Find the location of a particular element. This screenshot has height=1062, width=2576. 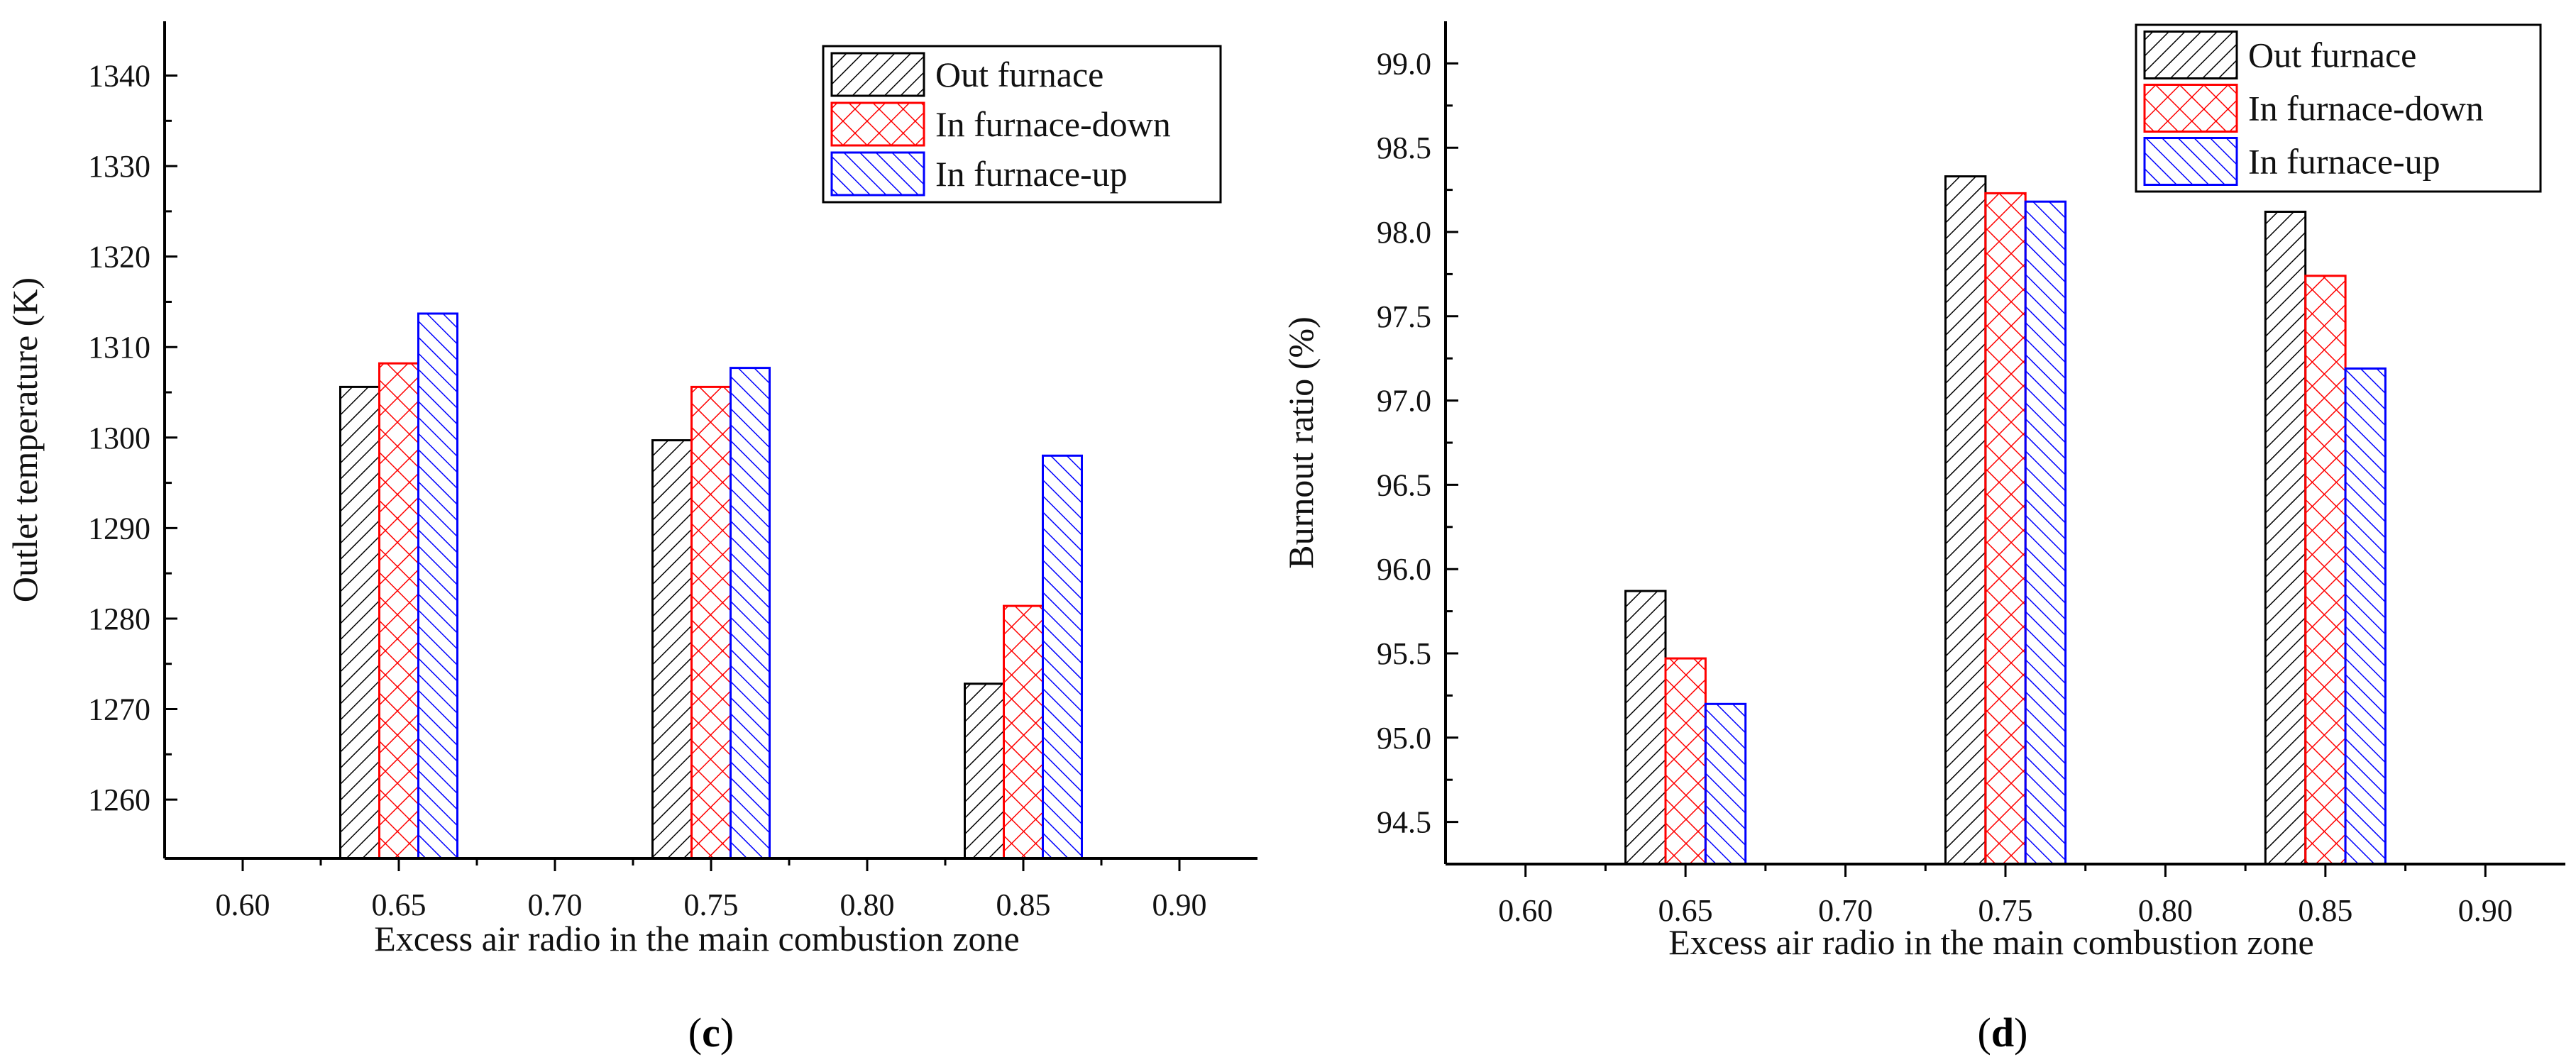

y-tick-label: 97.0 is located at coordinates (1404, 401).